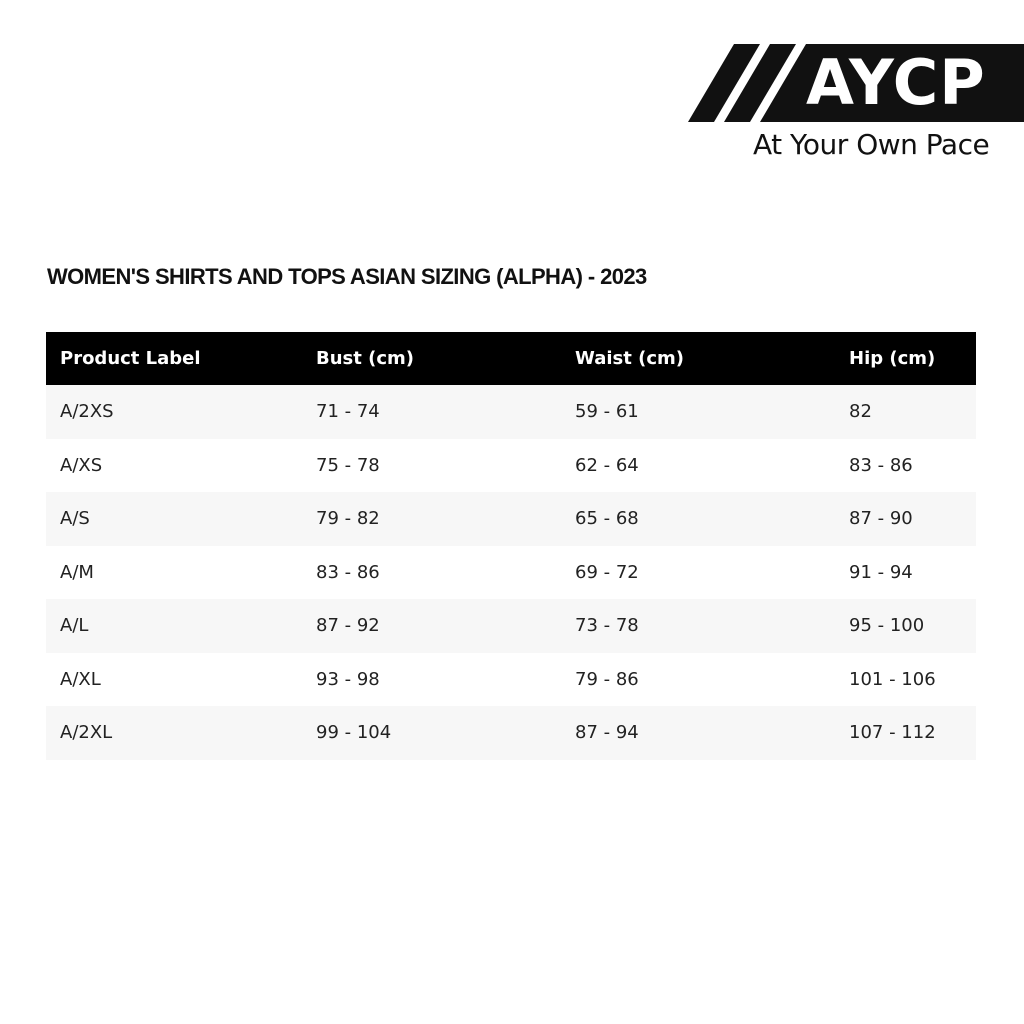 This screenshot has width=1024, height=1024. I want to click on table-row: A/S 79 - 82 65 - 68 87 - 90, so click(511, 519).